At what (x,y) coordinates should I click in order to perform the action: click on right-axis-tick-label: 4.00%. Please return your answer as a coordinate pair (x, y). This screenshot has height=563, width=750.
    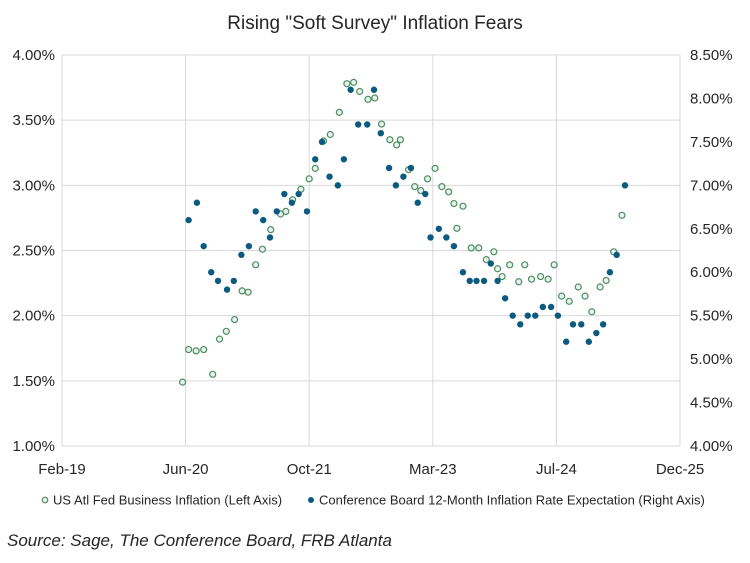
    Looking at the image, I should click on (711, 446).